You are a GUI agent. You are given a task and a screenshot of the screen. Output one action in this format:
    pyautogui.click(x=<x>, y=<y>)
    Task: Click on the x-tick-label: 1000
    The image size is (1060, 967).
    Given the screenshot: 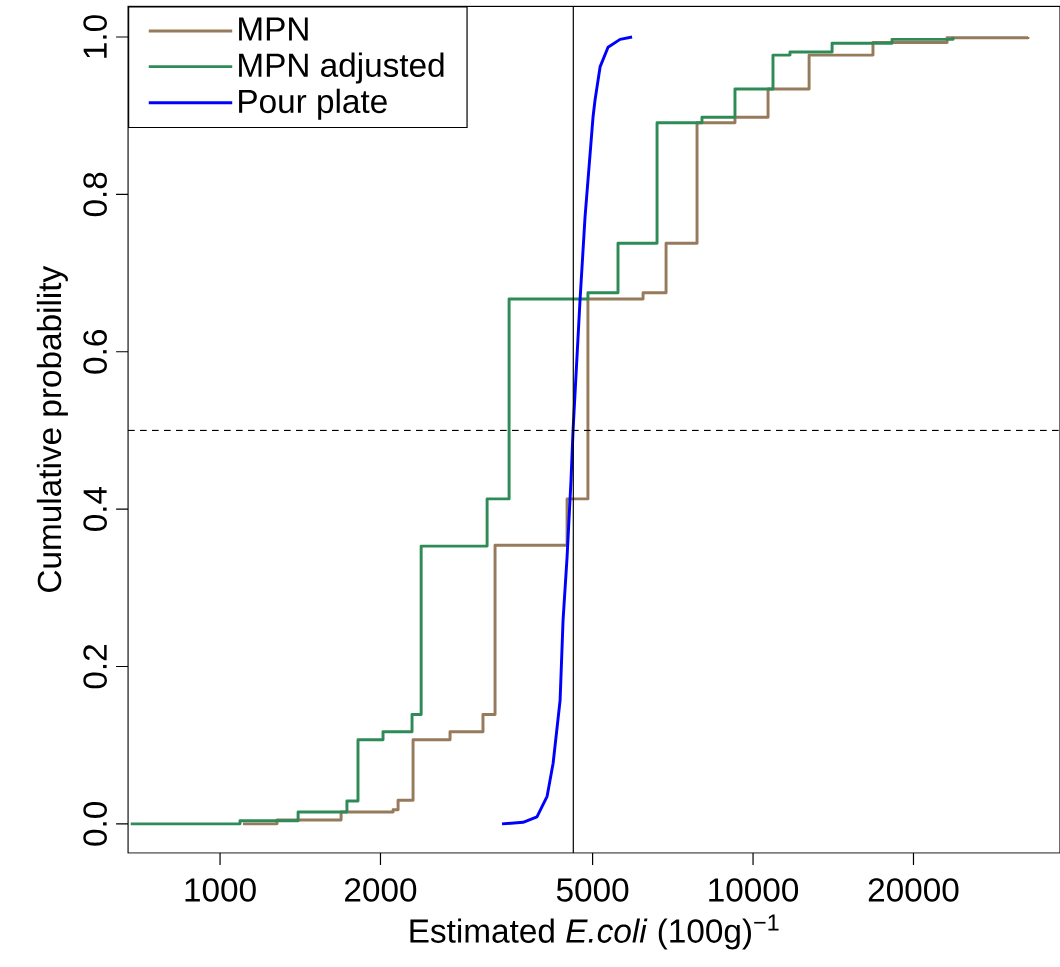 What is the action you would take?
    pyautogui.click(x=220, y=890)
    